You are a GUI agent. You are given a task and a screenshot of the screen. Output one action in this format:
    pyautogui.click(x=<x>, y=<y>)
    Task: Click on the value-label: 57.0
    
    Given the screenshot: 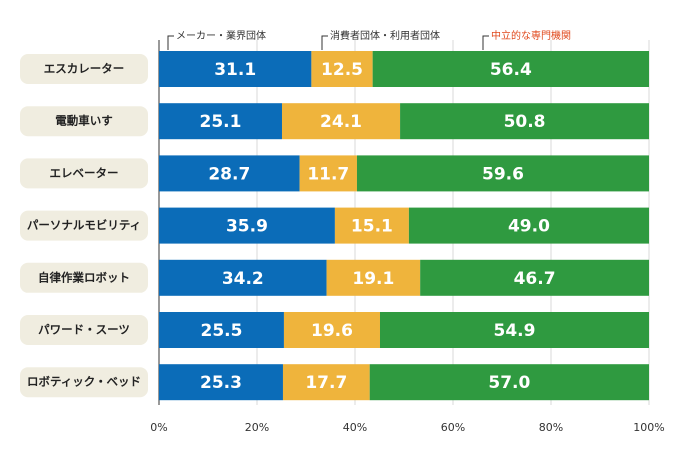 What is the action you would take?
    pyautogui.click(x=509, y=383)
    